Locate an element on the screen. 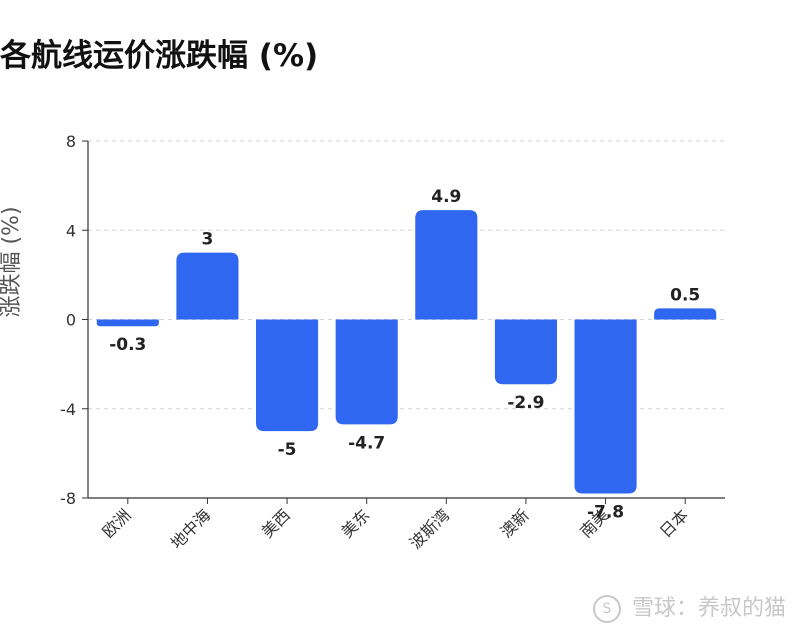 The image size is (800, 633). data-label: -4.7 is located at coordinates (366, 443).